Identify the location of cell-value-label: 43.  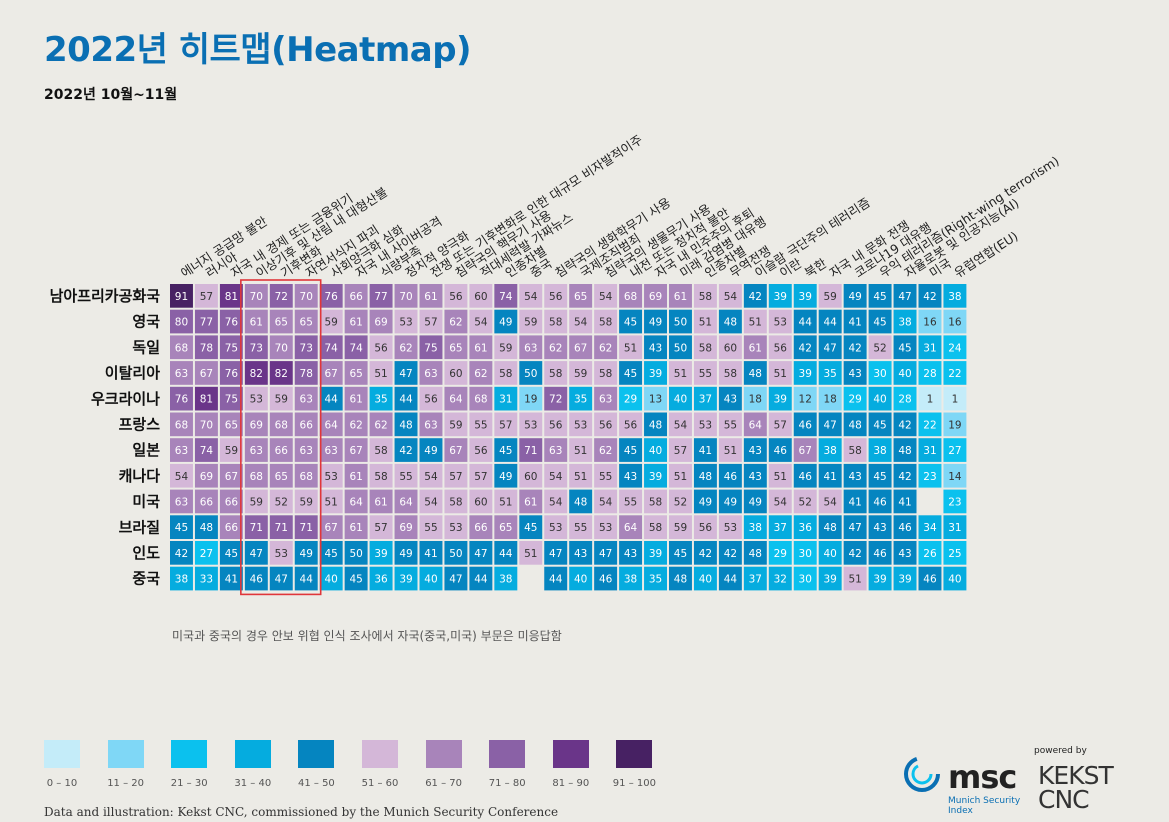
(655, 348).